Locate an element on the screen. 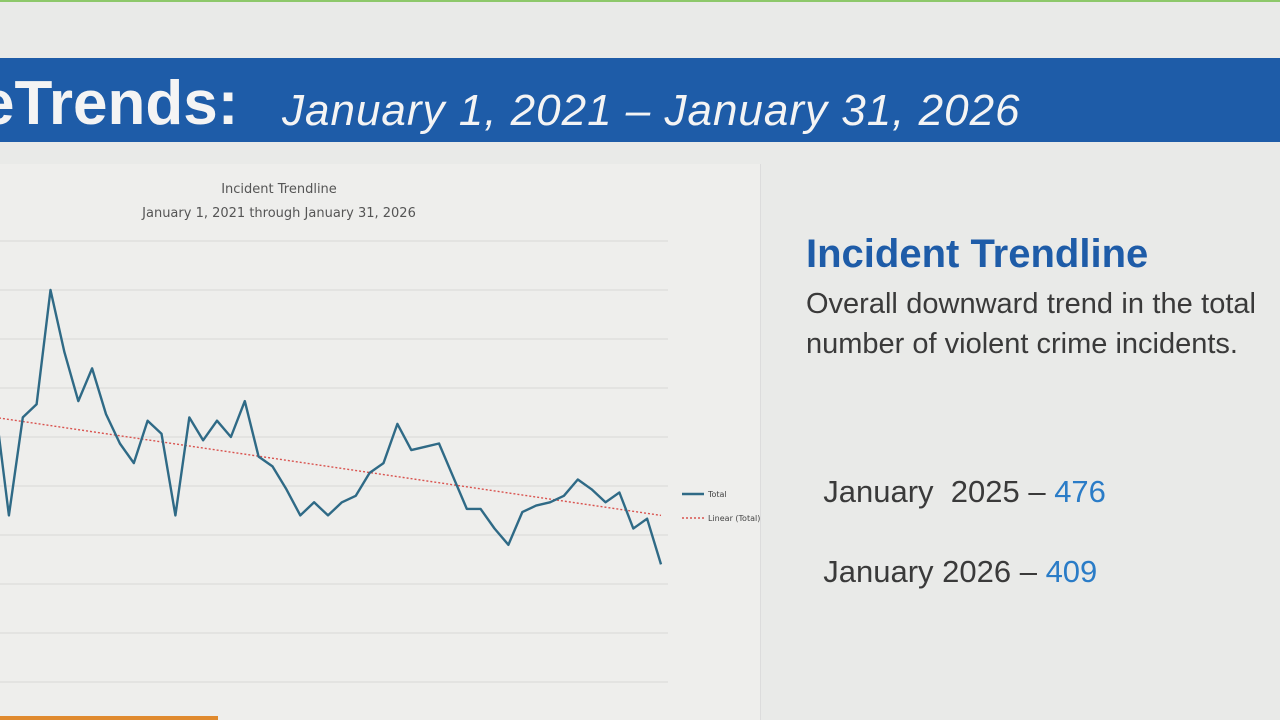 The height and width of the screenshot is (720, 1280). chart-title: Incident Trendline is located at coordinates (279, 189).